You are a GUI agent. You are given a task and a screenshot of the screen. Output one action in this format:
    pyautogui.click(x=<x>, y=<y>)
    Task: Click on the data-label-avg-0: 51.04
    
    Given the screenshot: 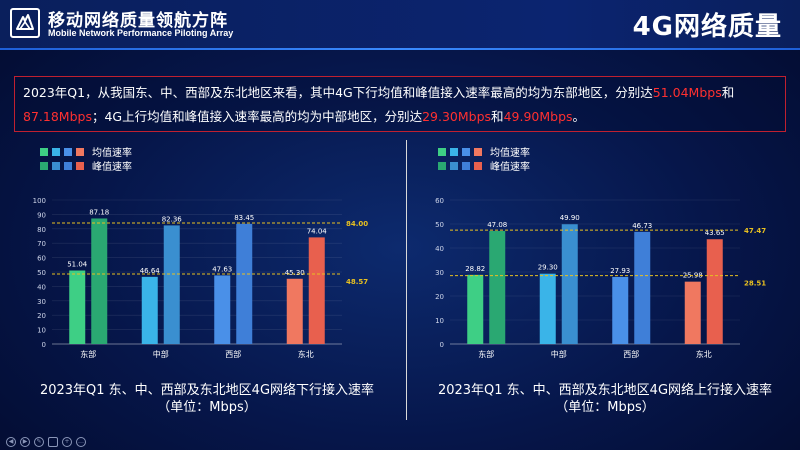 What is the action you would take?
    pyautogui.click(x=77, y=265)
    